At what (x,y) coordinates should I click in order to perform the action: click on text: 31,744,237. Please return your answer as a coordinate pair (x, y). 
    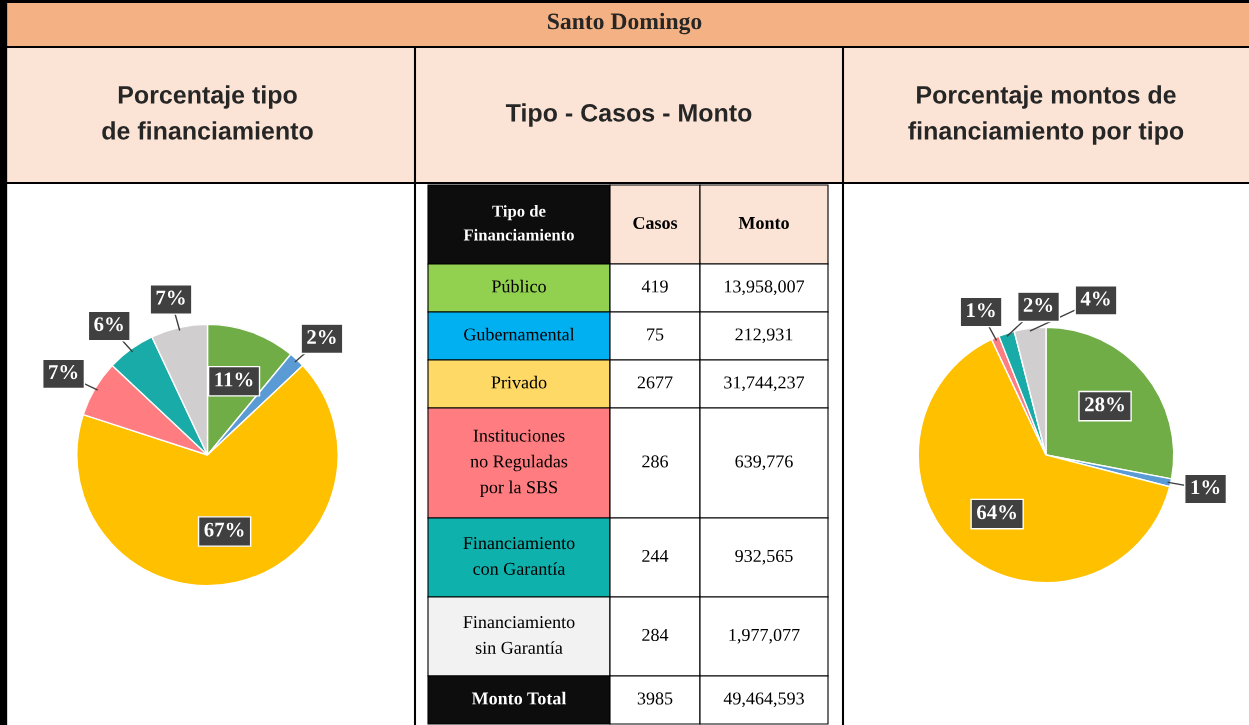
    Looking at the image, I should click on (764, 384).